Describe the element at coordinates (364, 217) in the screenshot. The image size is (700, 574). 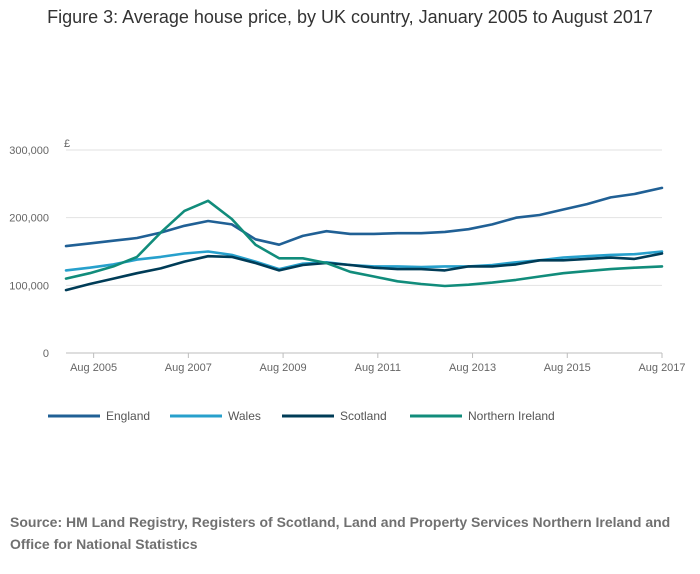
I see `series-line-england` at that location.